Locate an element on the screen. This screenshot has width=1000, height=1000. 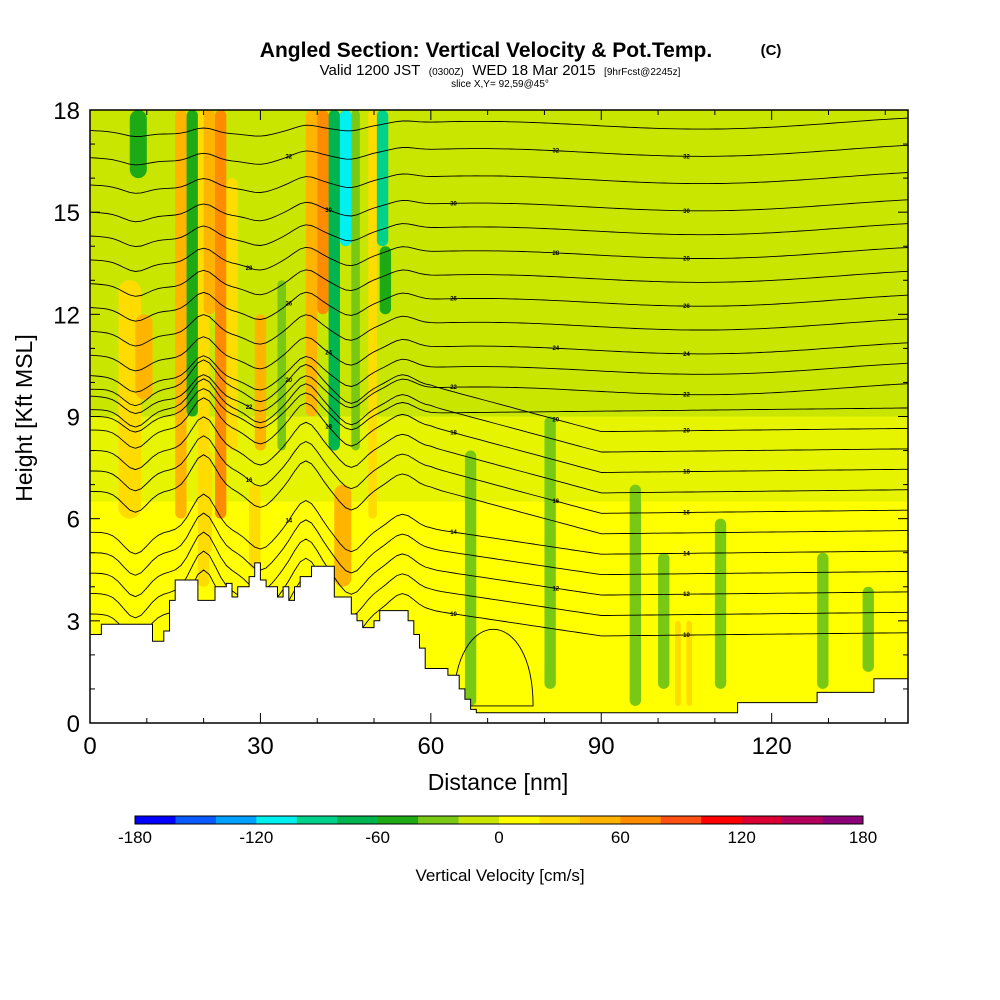
theta-contour-label: 20 is located at coordinates (555, 420).